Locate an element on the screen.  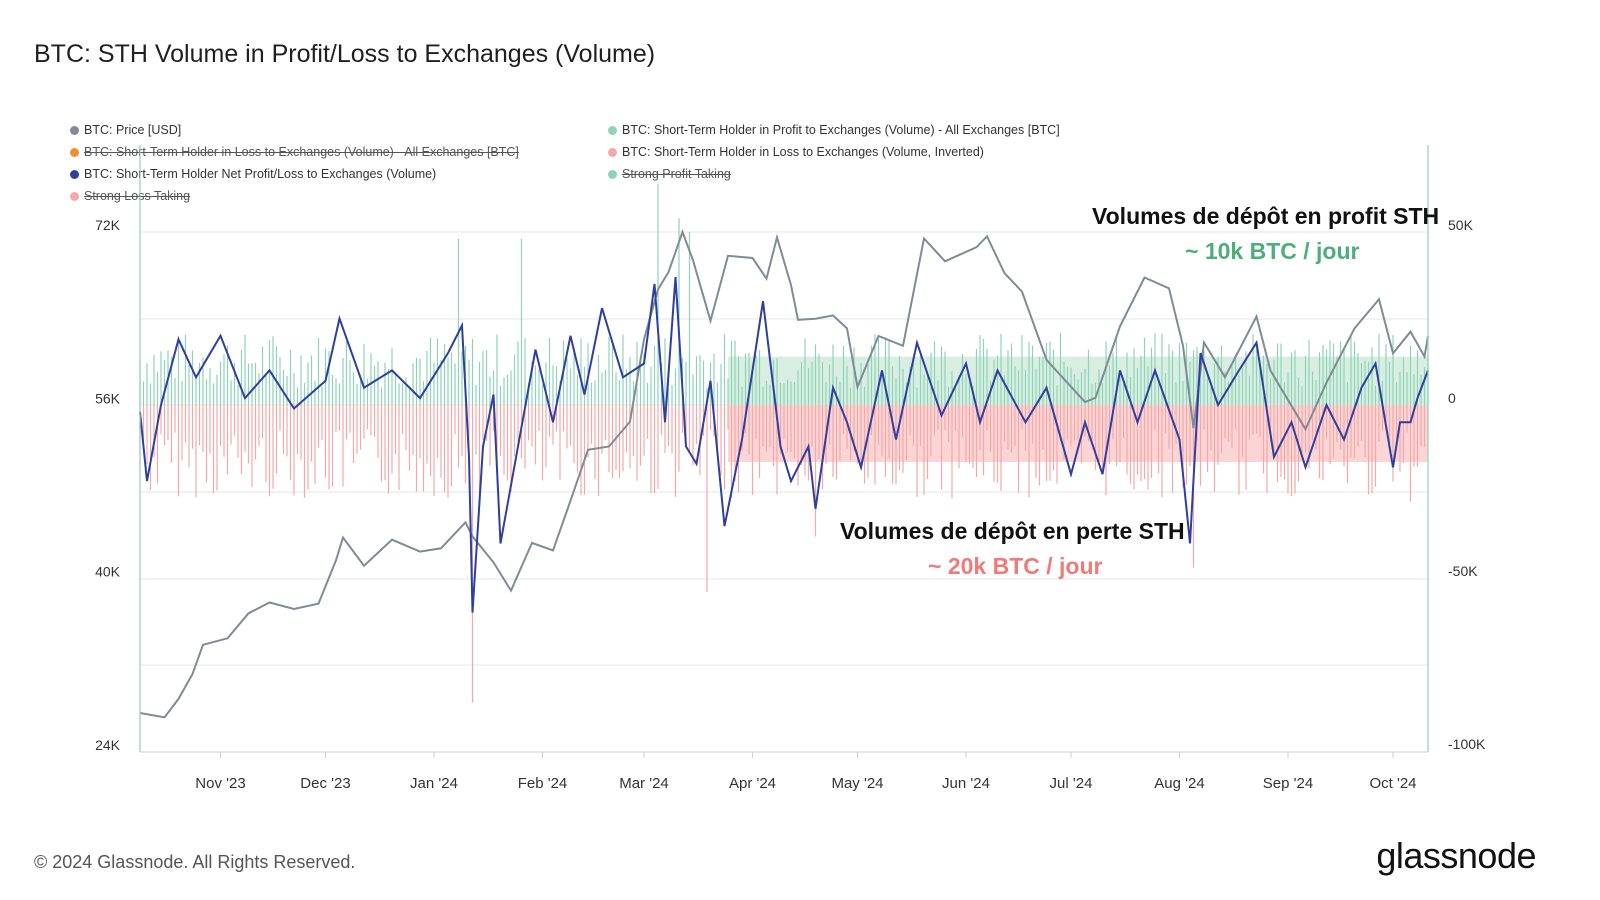
x-axis-tick-label: Jun '24 is located at coordinates (966, 783).